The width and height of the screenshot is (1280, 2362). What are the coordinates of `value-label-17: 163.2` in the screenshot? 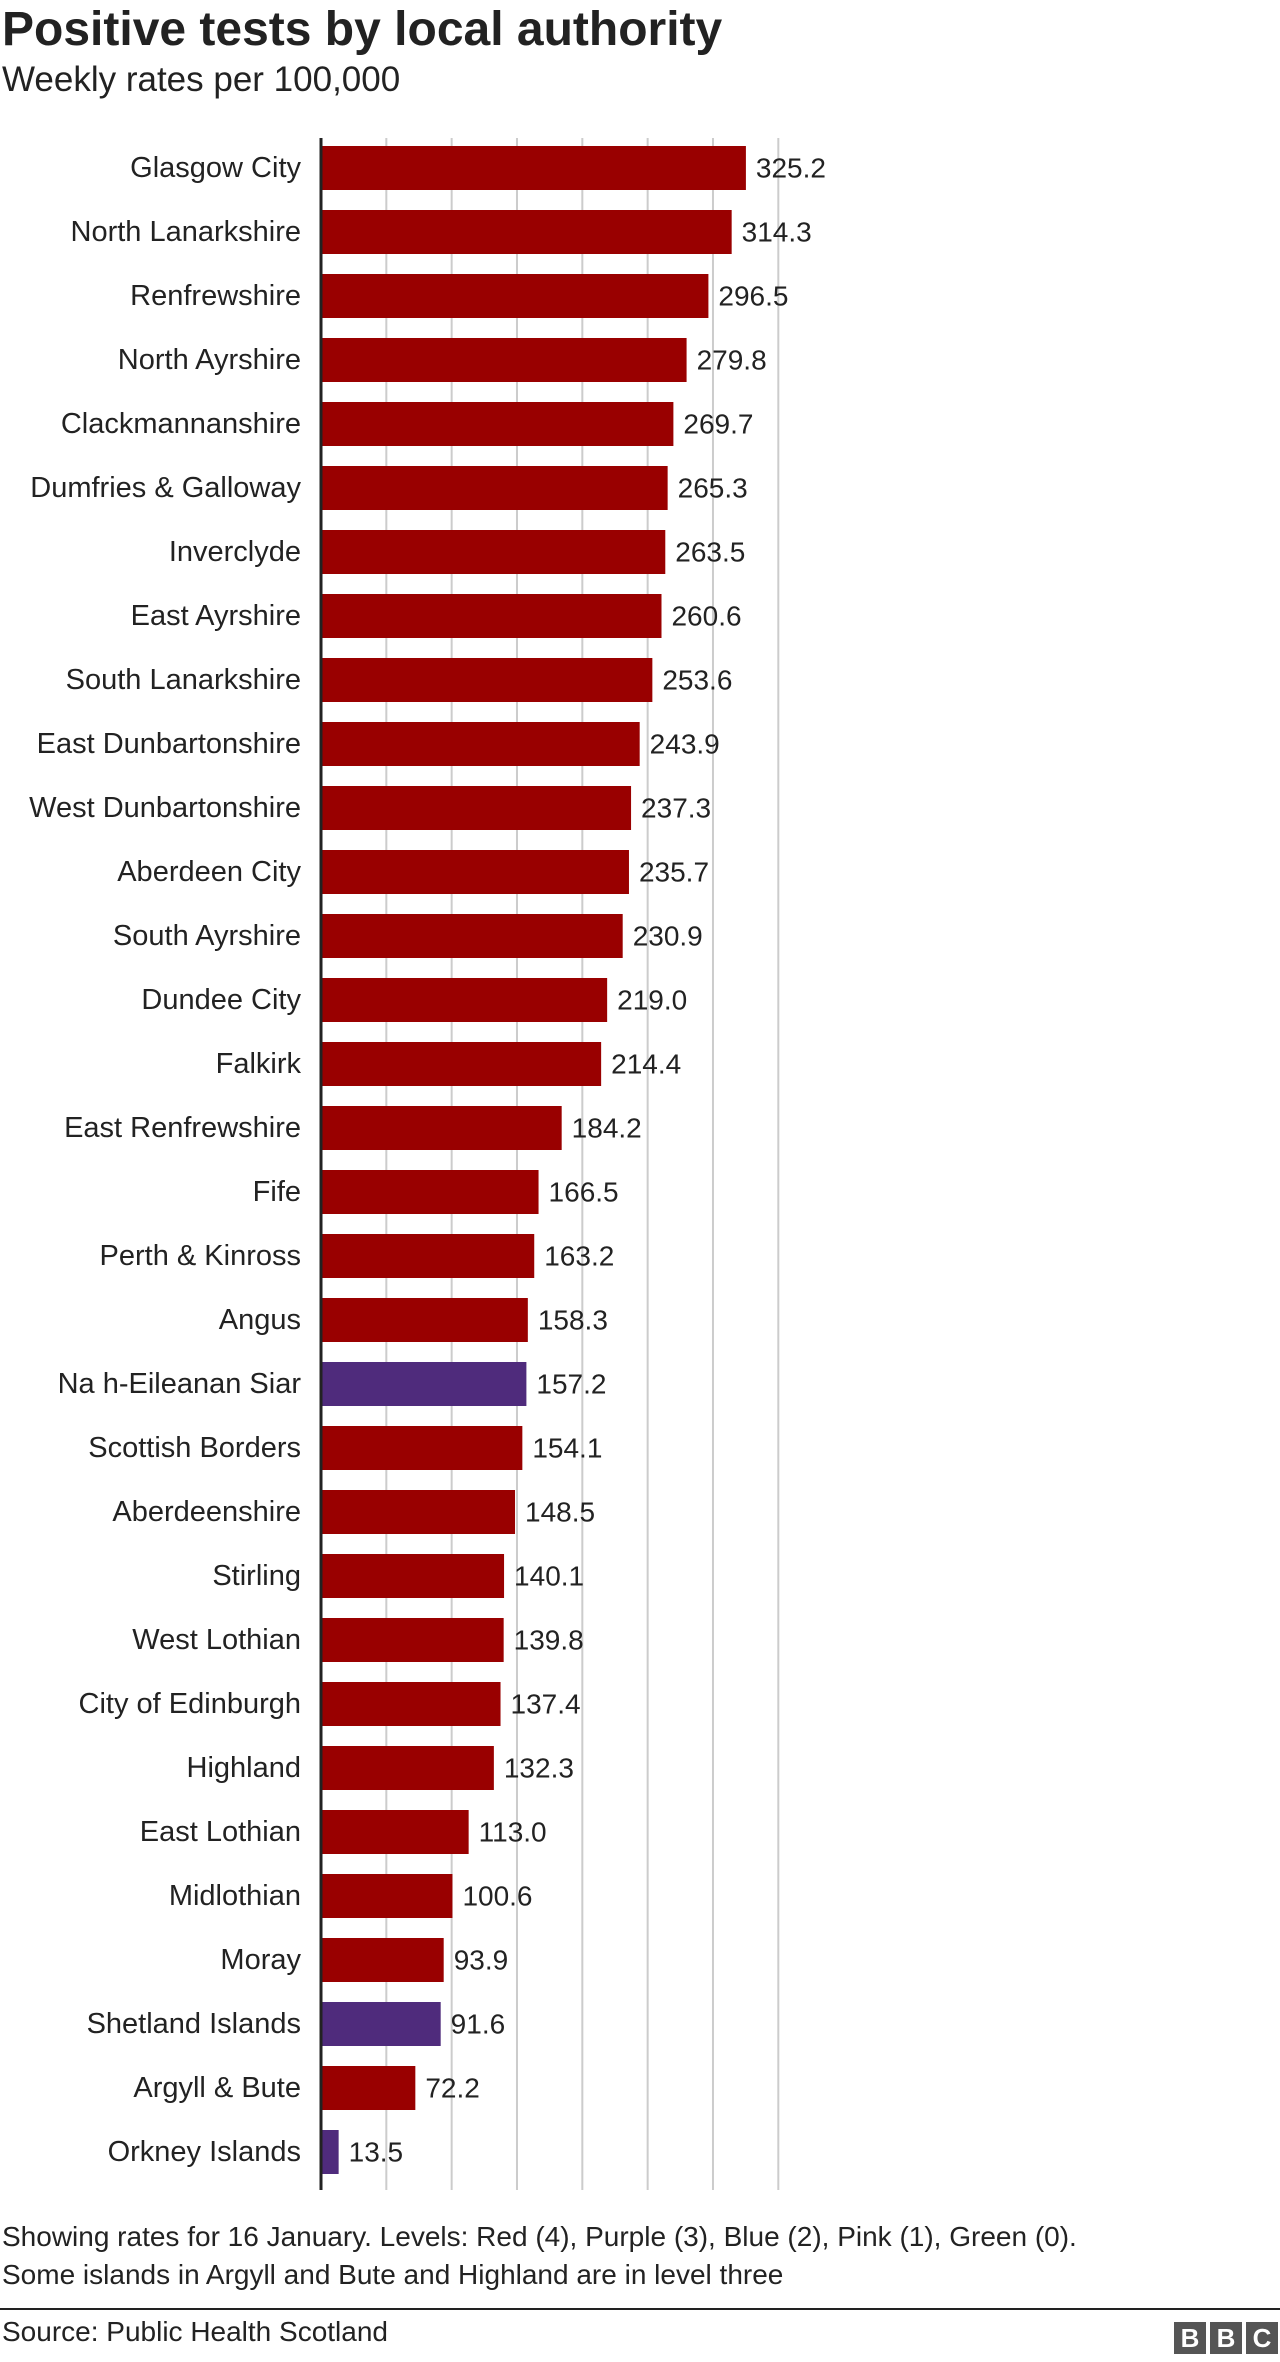 It's located at (579, 1256).